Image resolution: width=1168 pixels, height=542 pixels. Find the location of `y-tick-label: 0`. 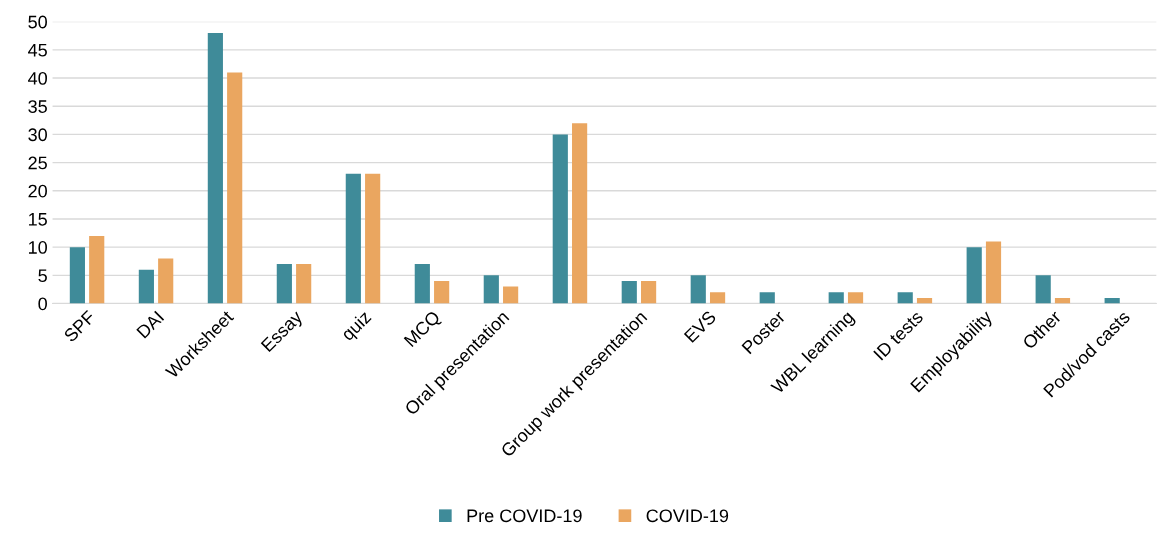

y-tick-label: 0 is located at coordinates (42, 304).